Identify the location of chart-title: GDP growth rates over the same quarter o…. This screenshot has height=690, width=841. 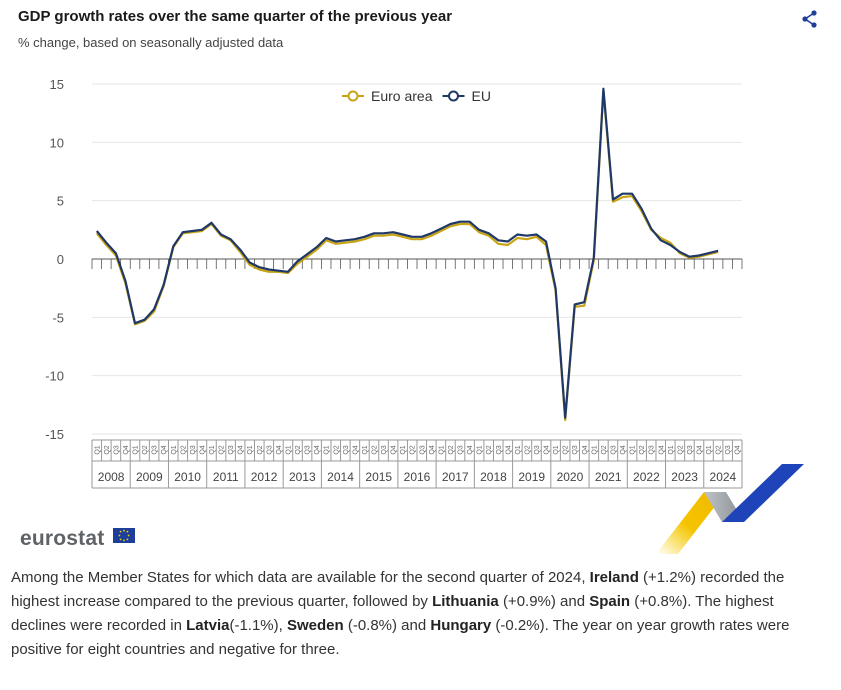
(235, 16).